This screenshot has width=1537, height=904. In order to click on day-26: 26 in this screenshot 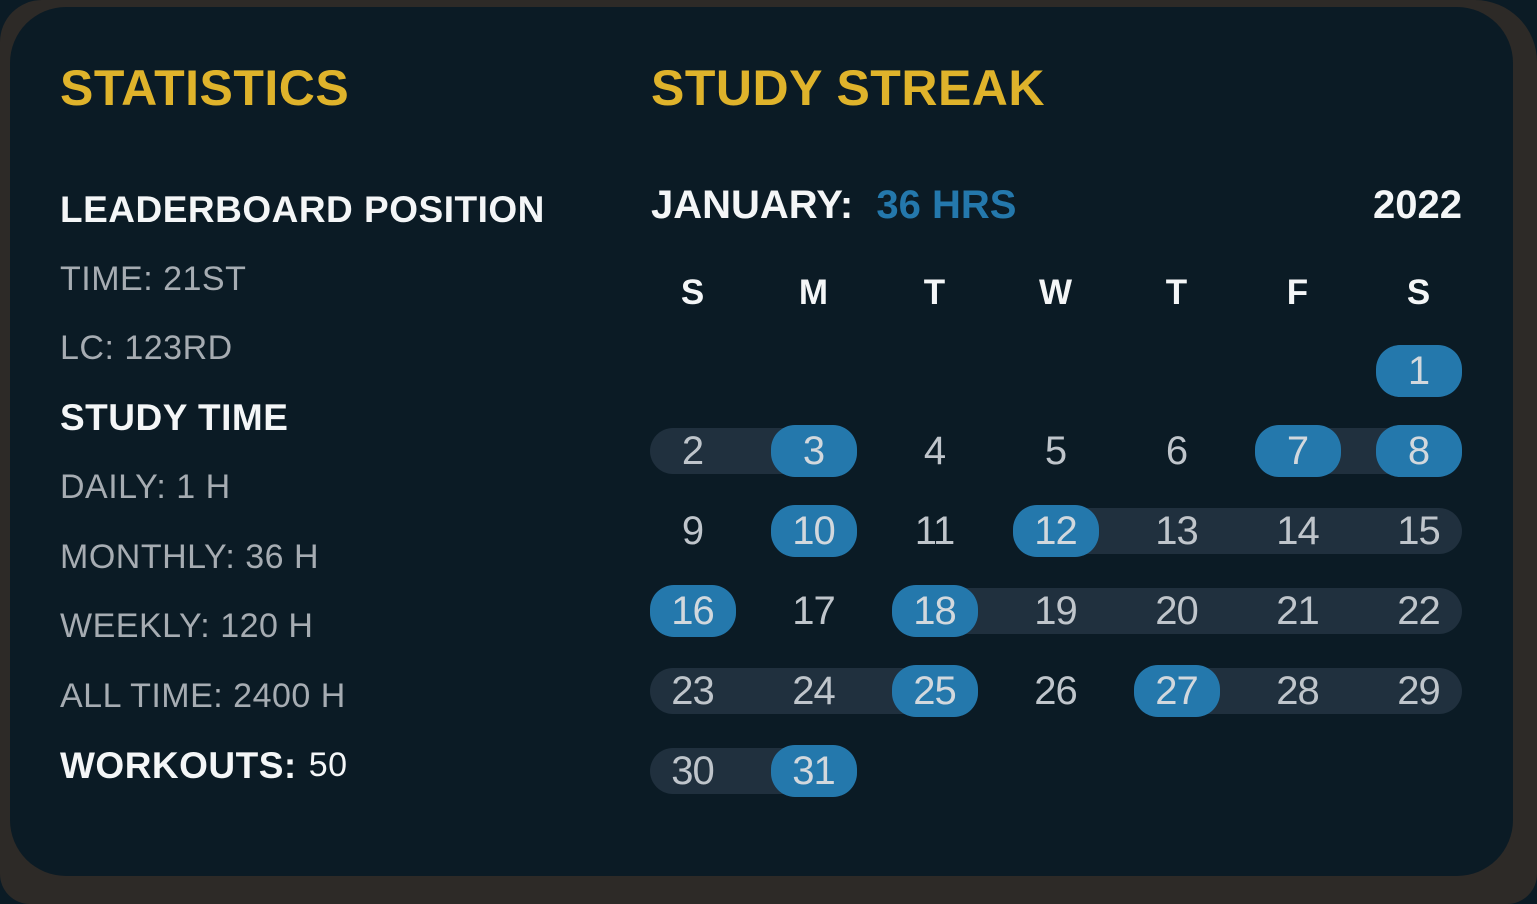, I will do `click(1056, 691)`.